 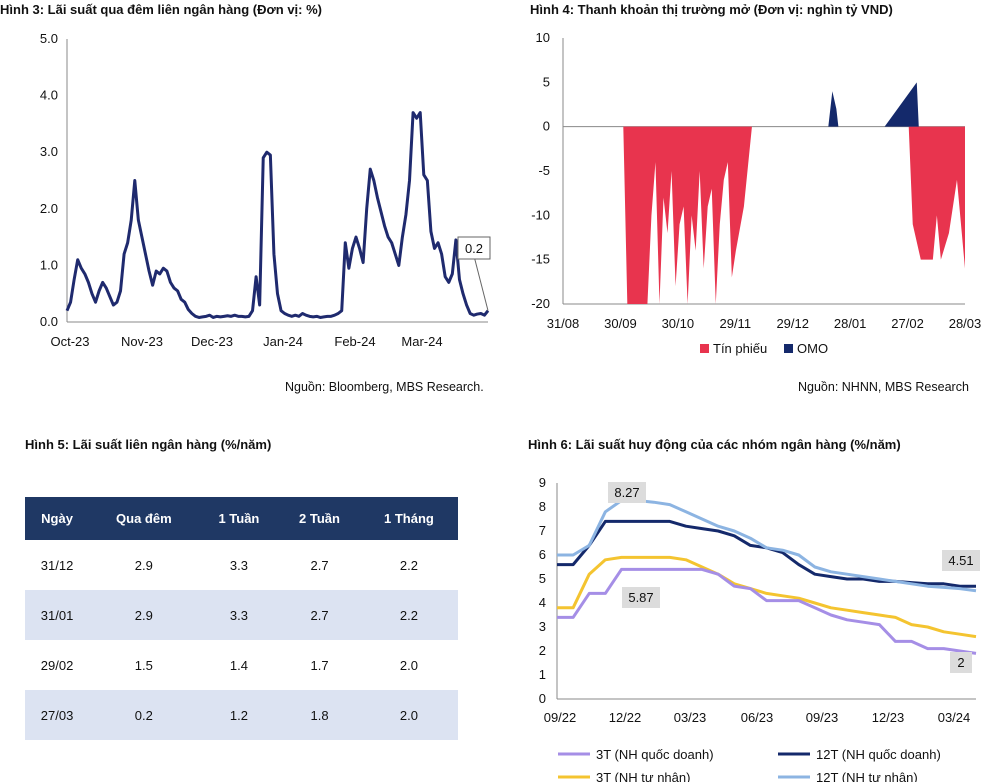 I want to click on y-tick-label: -10, so click(x=540, y=214).